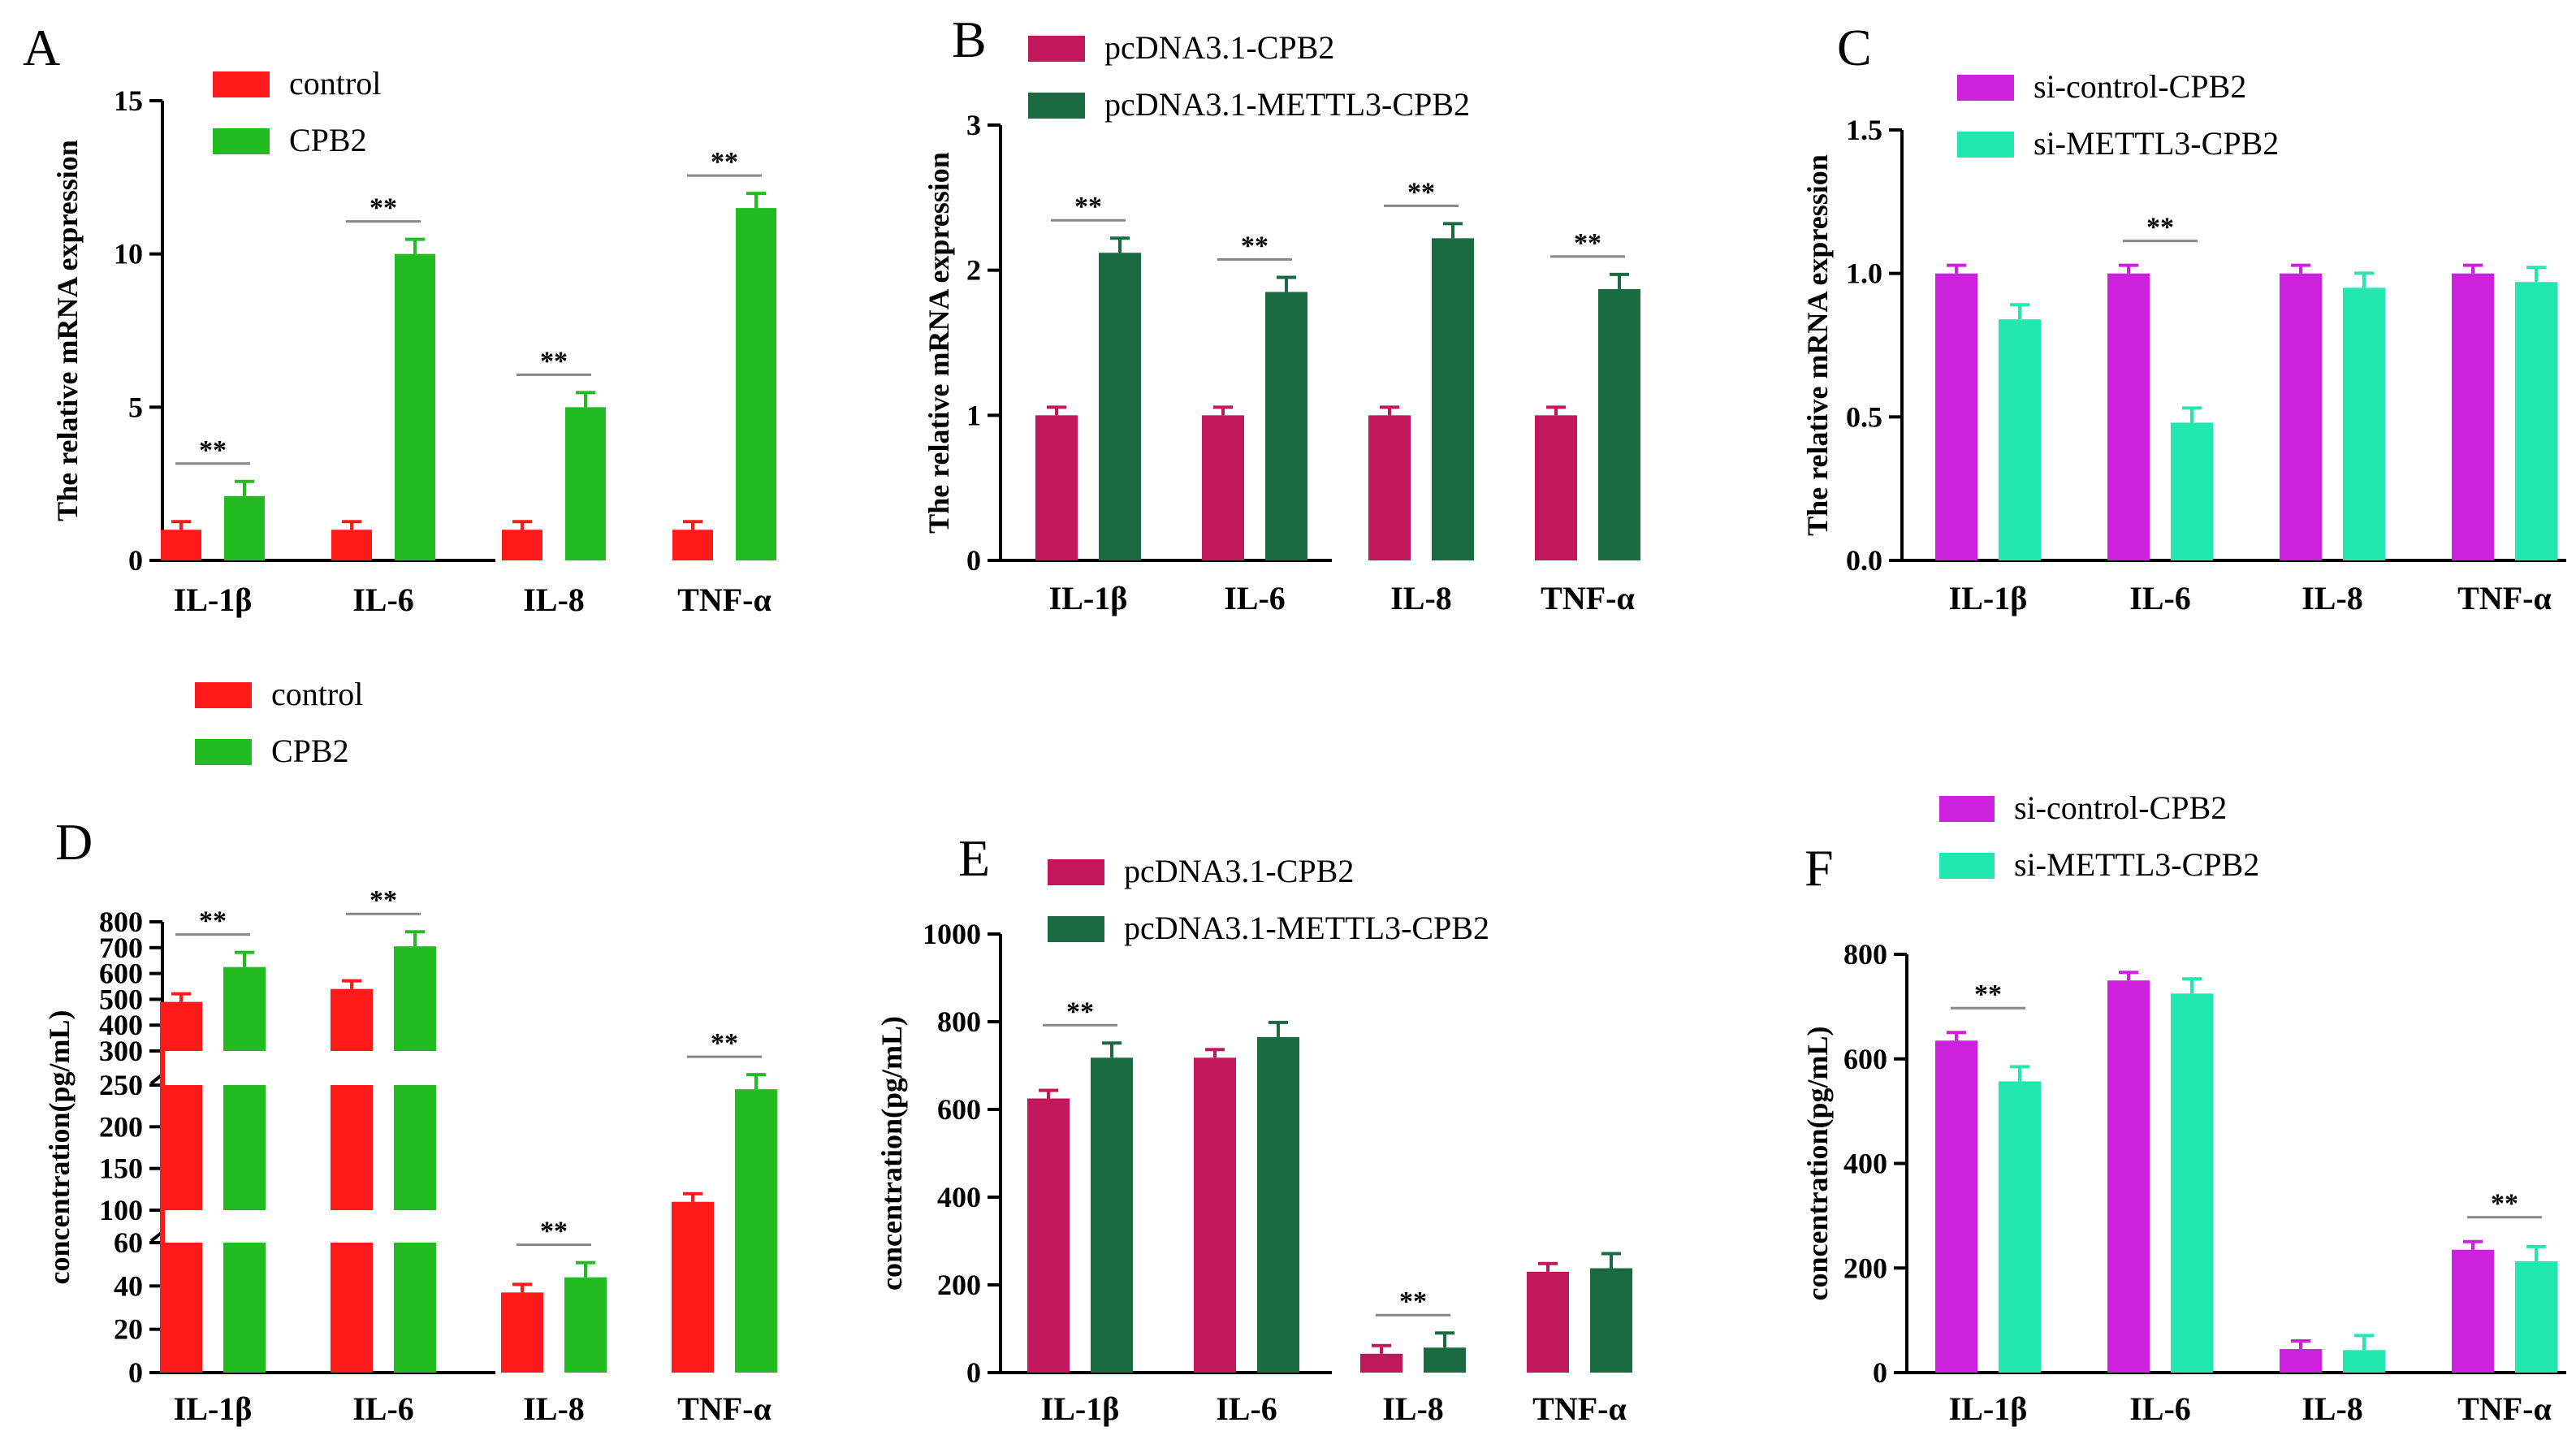  What do you see at coordinates (1817, 1164) in the screenshot?
I see `y-axis-title: concentration(pg/mL)` at bounding box center [1817, 1164].